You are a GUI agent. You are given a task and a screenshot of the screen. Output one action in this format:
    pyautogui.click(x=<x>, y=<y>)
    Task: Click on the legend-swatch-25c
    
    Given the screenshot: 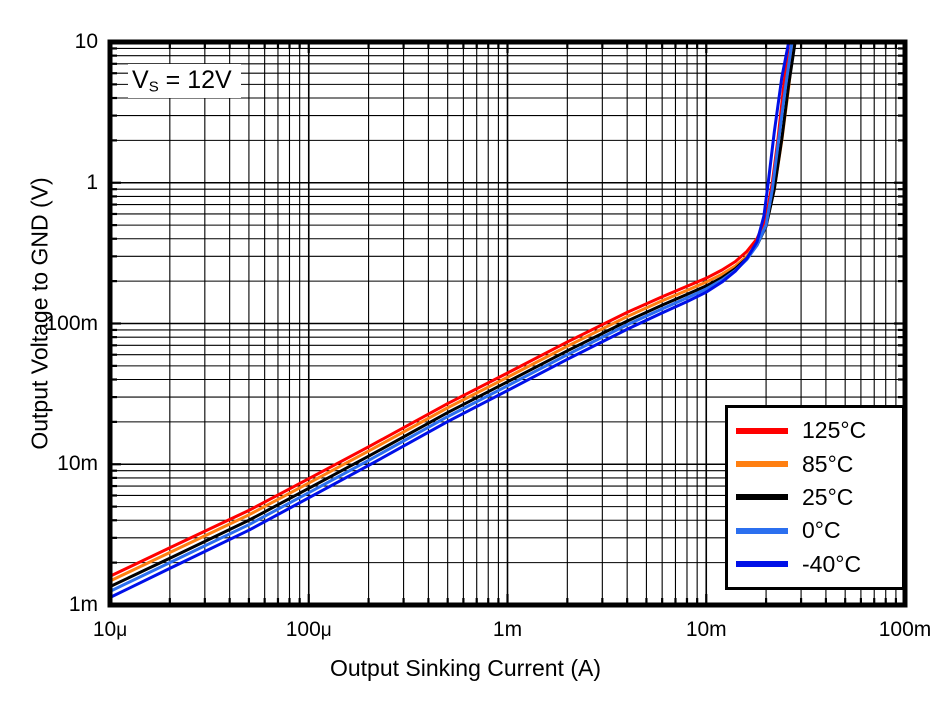 What is the action you would take?
    pyautogui.click(x=762, y=497)
    